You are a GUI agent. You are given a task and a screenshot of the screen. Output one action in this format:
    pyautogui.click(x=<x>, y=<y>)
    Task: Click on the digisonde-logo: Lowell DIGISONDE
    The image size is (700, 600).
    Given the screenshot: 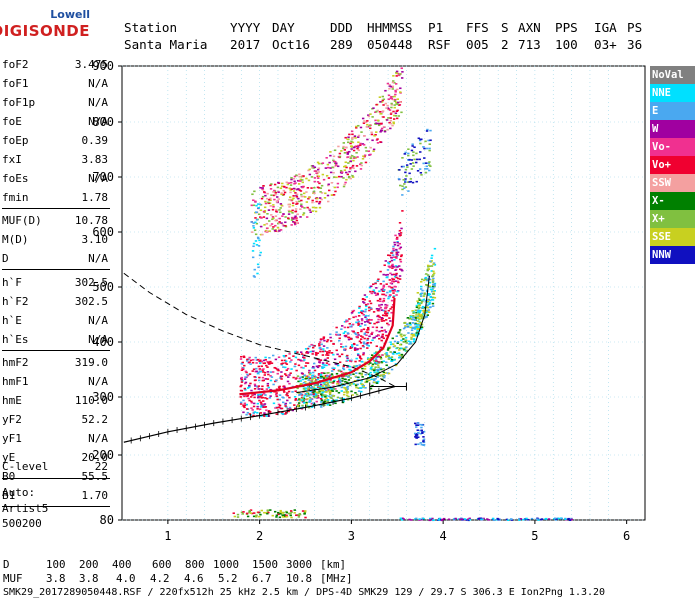 What is the action you would take?
    pyautogui.click(x=46, y=24)
    